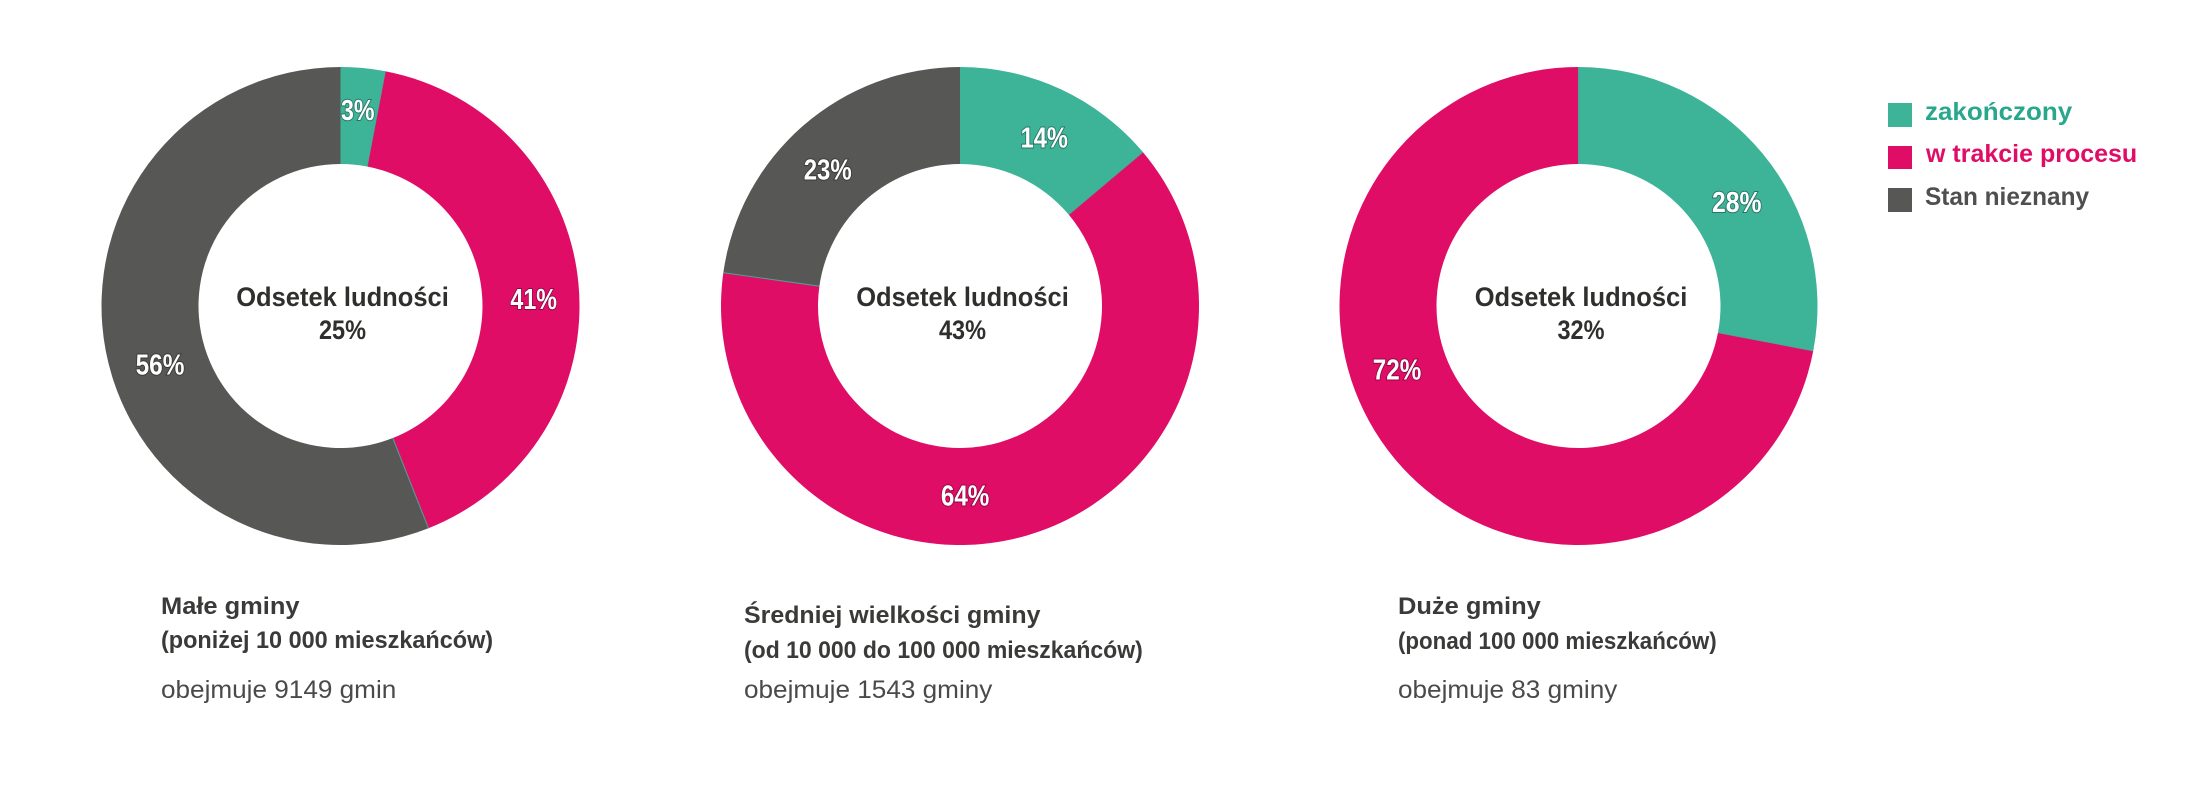 This screenshot has height=800, width=2200. What do you see at coordinates (533, 300) in the screenshot?
I see `svg-text: 41%` at bounding box center [533, 300].